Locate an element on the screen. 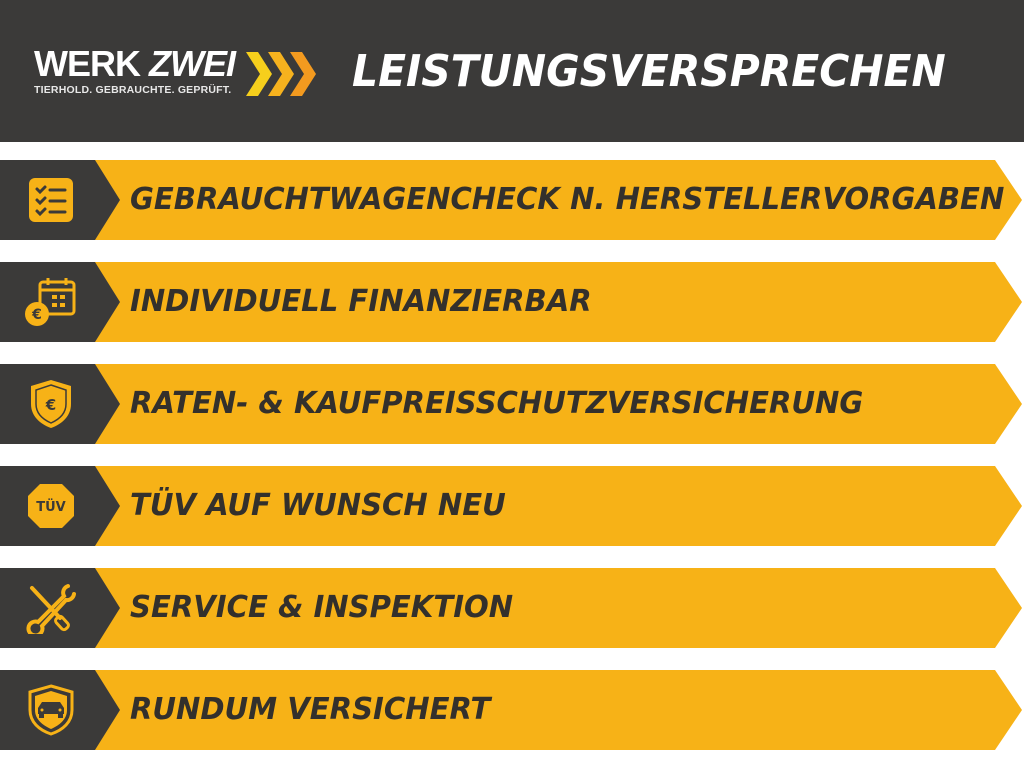 This screenshot has height=768, width=1024. feature-row: RUNDUM VERSICHERT is located at coordinates (512, 710).